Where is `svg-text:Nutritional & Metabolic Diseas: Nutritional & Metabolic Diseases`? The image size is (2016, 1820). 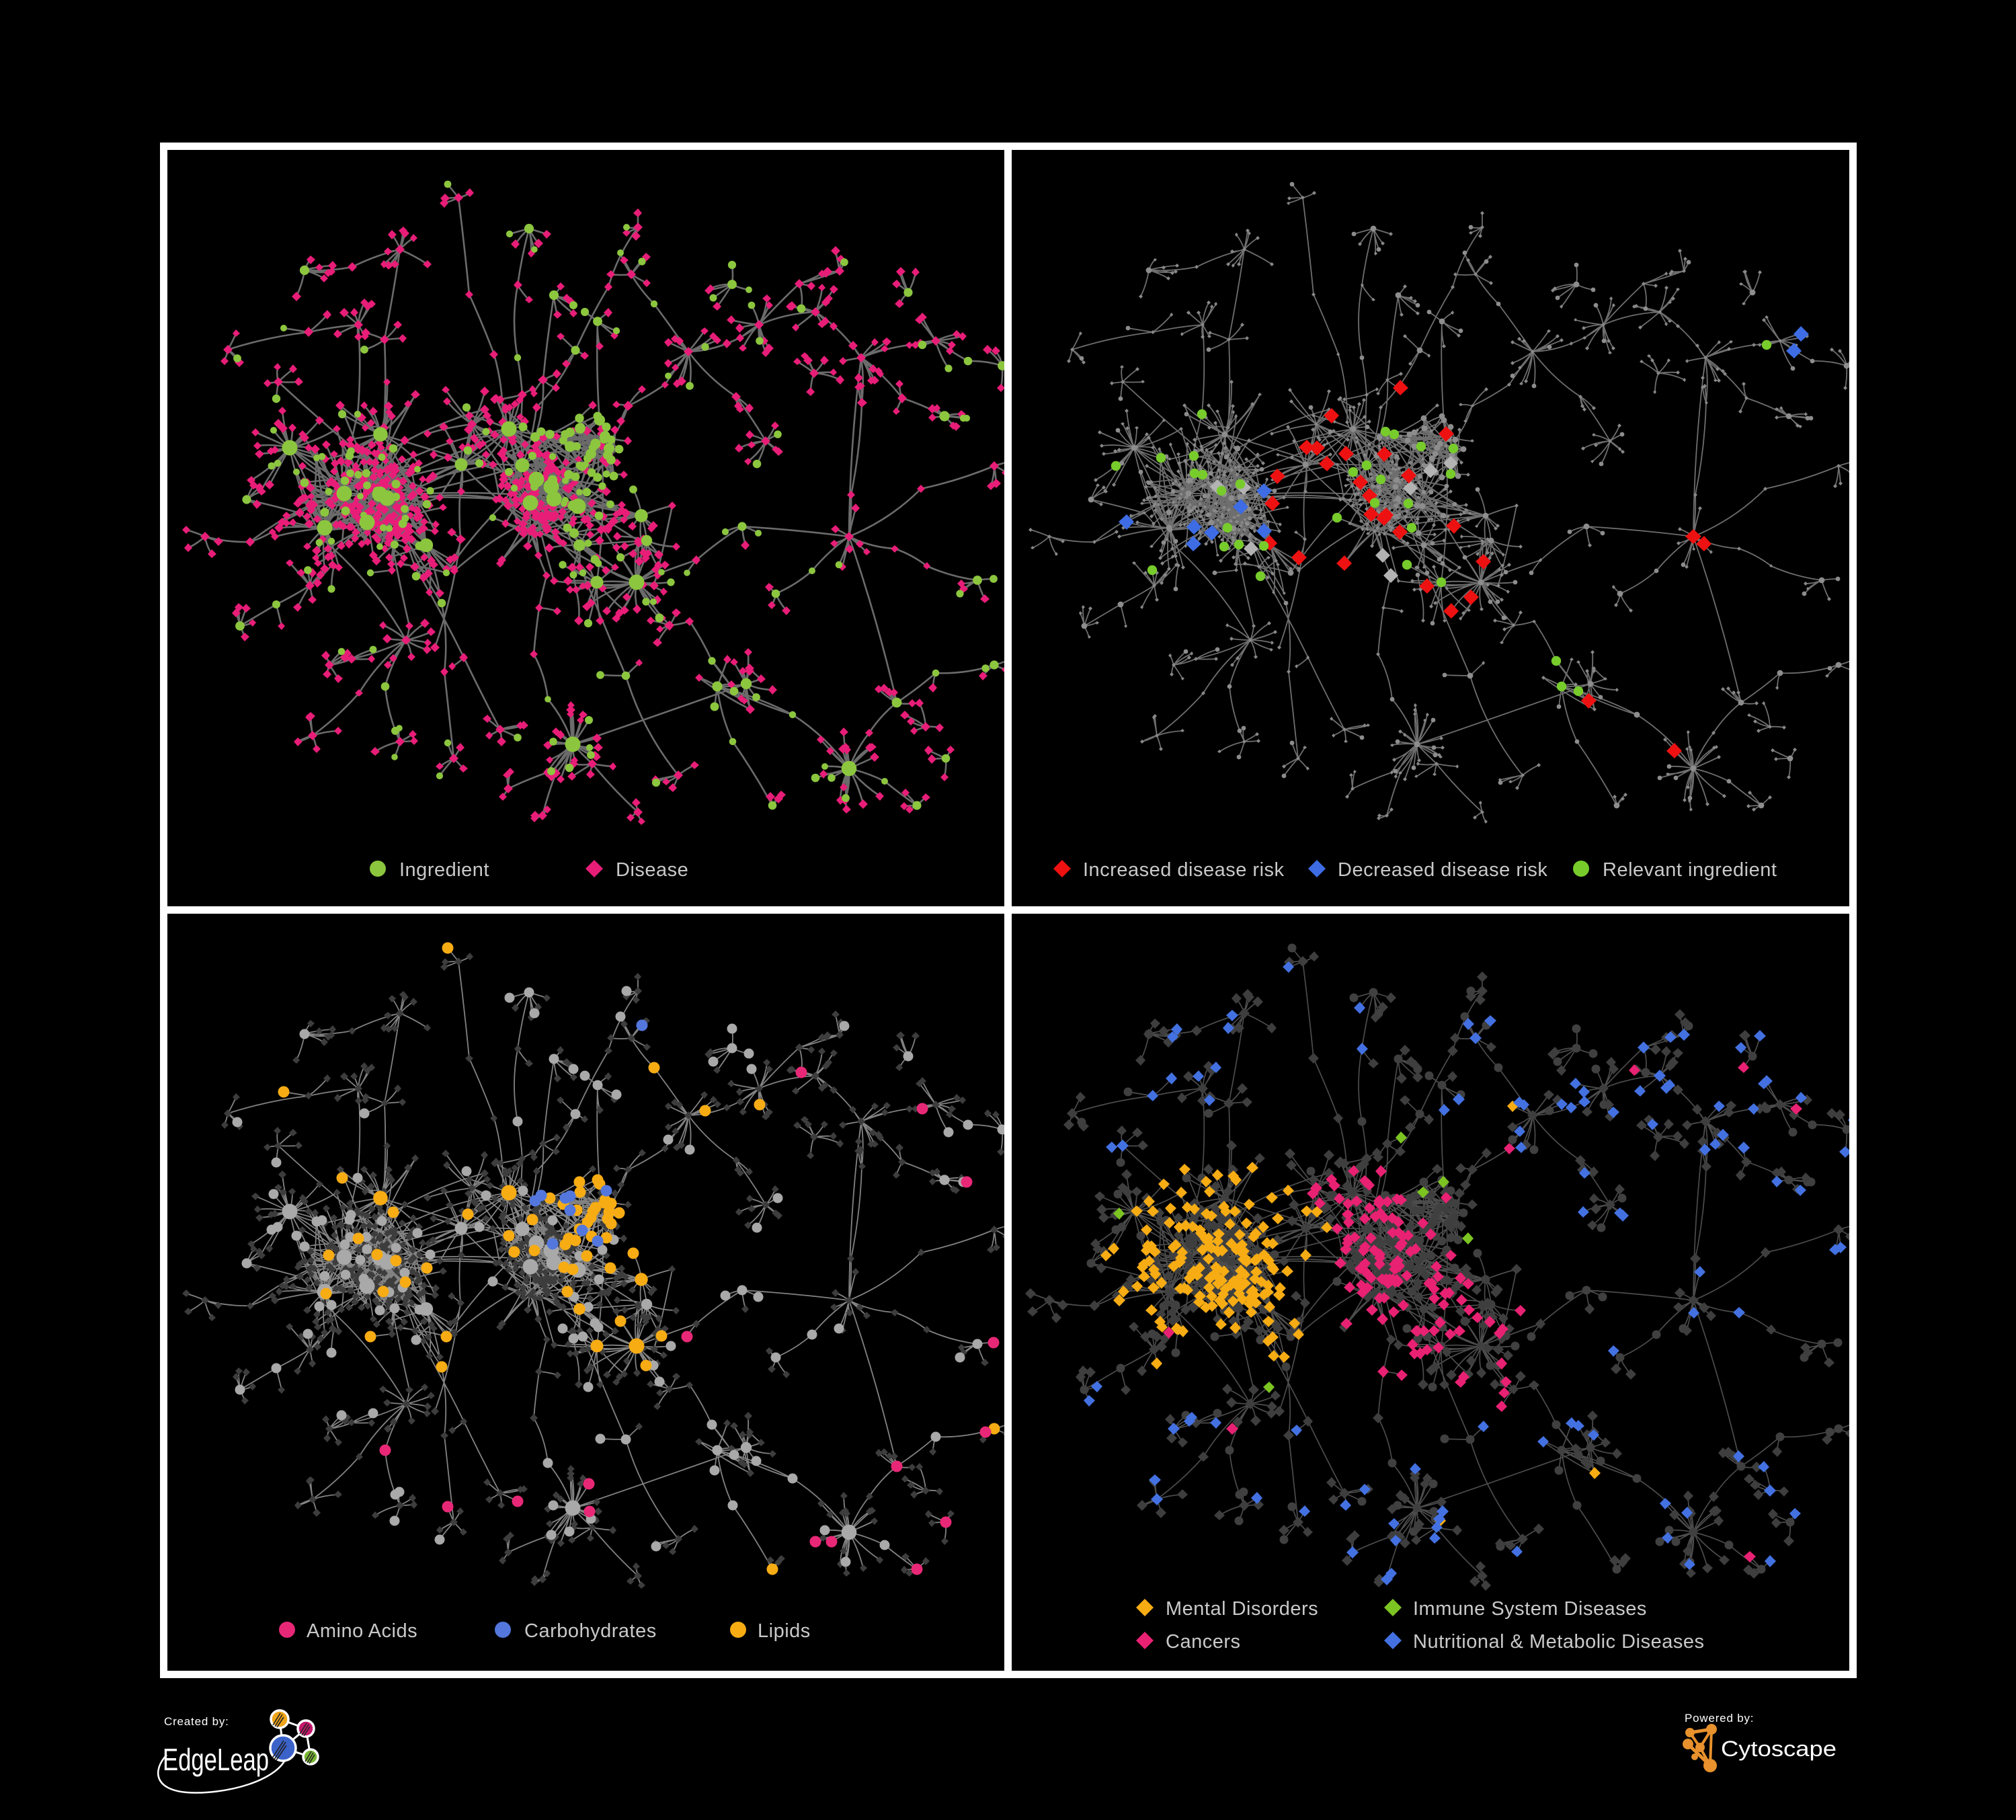
svg-text:Nutritional & Metabolic Diseas: Nutritional & Metabolic Diseases is located at coordinates (1558, 1642).